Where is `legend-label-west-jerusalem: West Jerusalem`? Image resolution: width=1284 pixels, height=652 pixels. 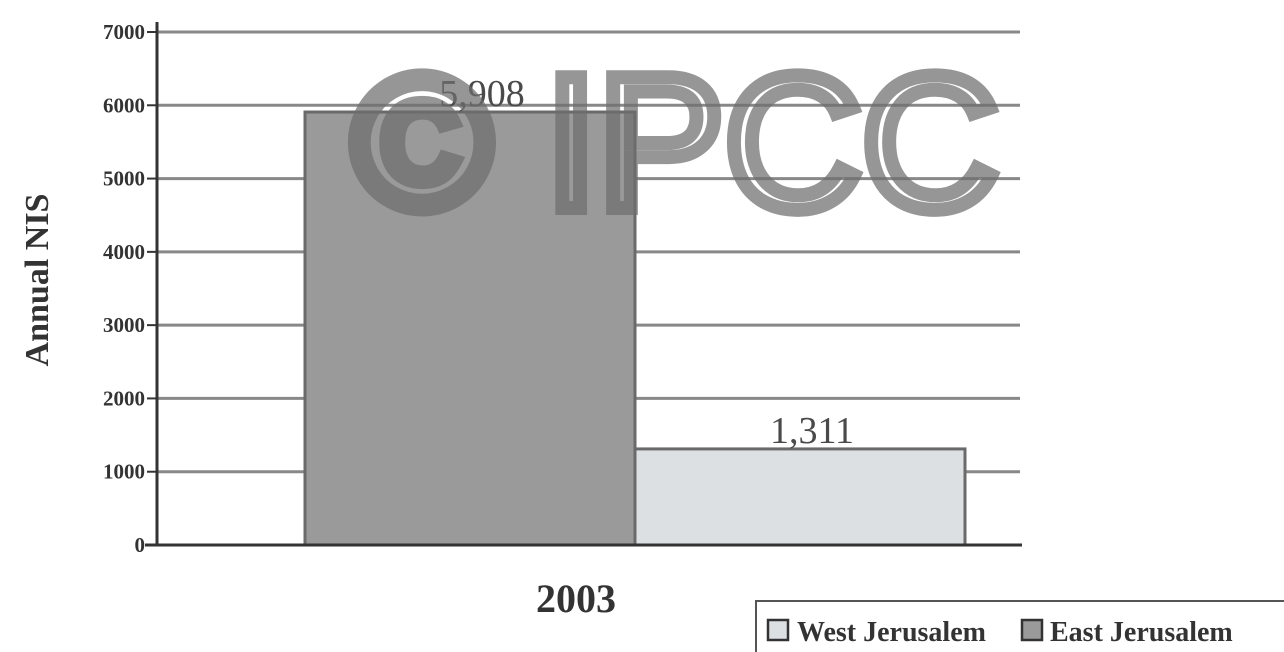 legend-label-west-jerusalem: West Jerusalem is located at coordinates (891, 632).